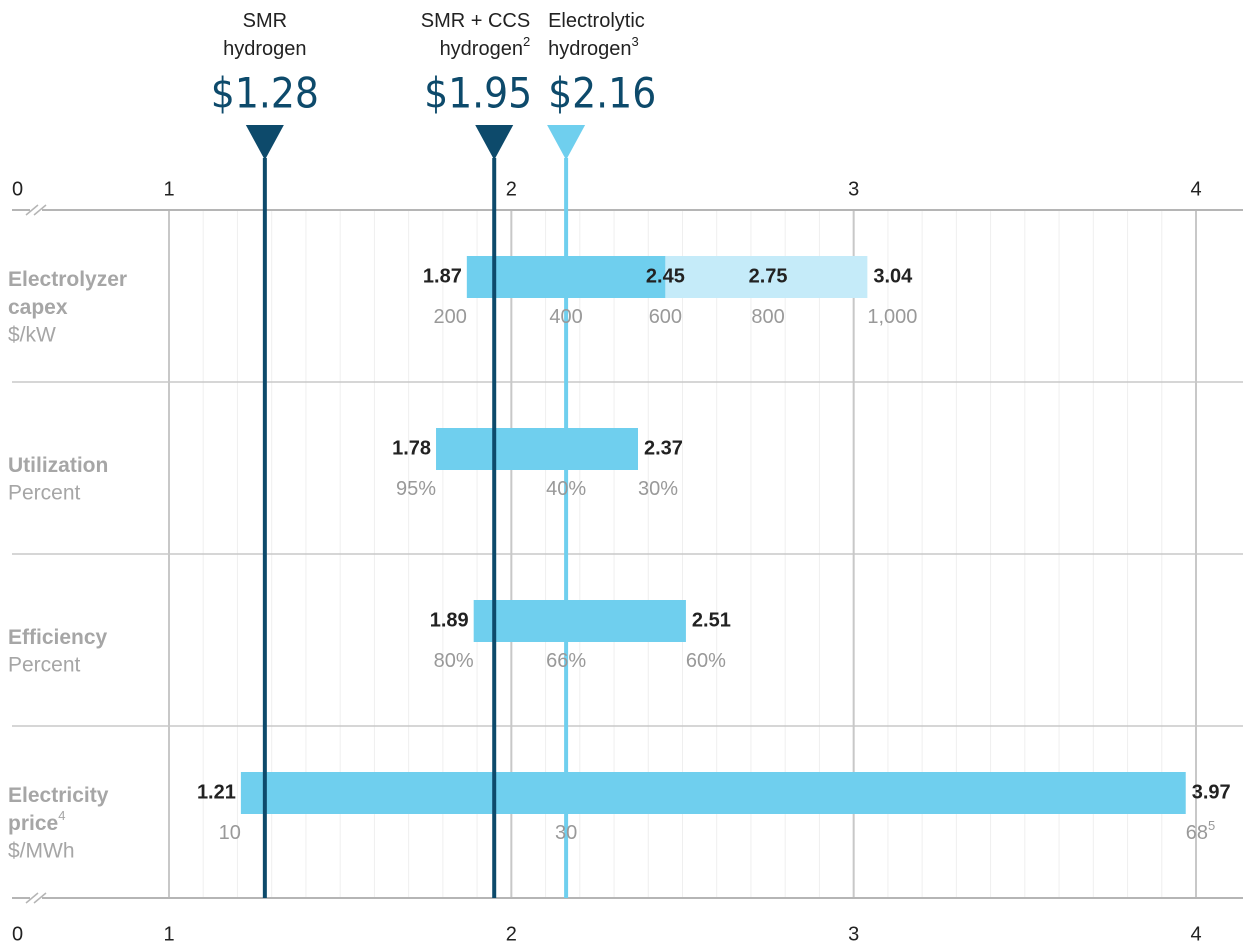  What do you see at coordinates (442, 276) in the screenshot?
I see `data-label: 1.87` at bounding box center [442, 276].